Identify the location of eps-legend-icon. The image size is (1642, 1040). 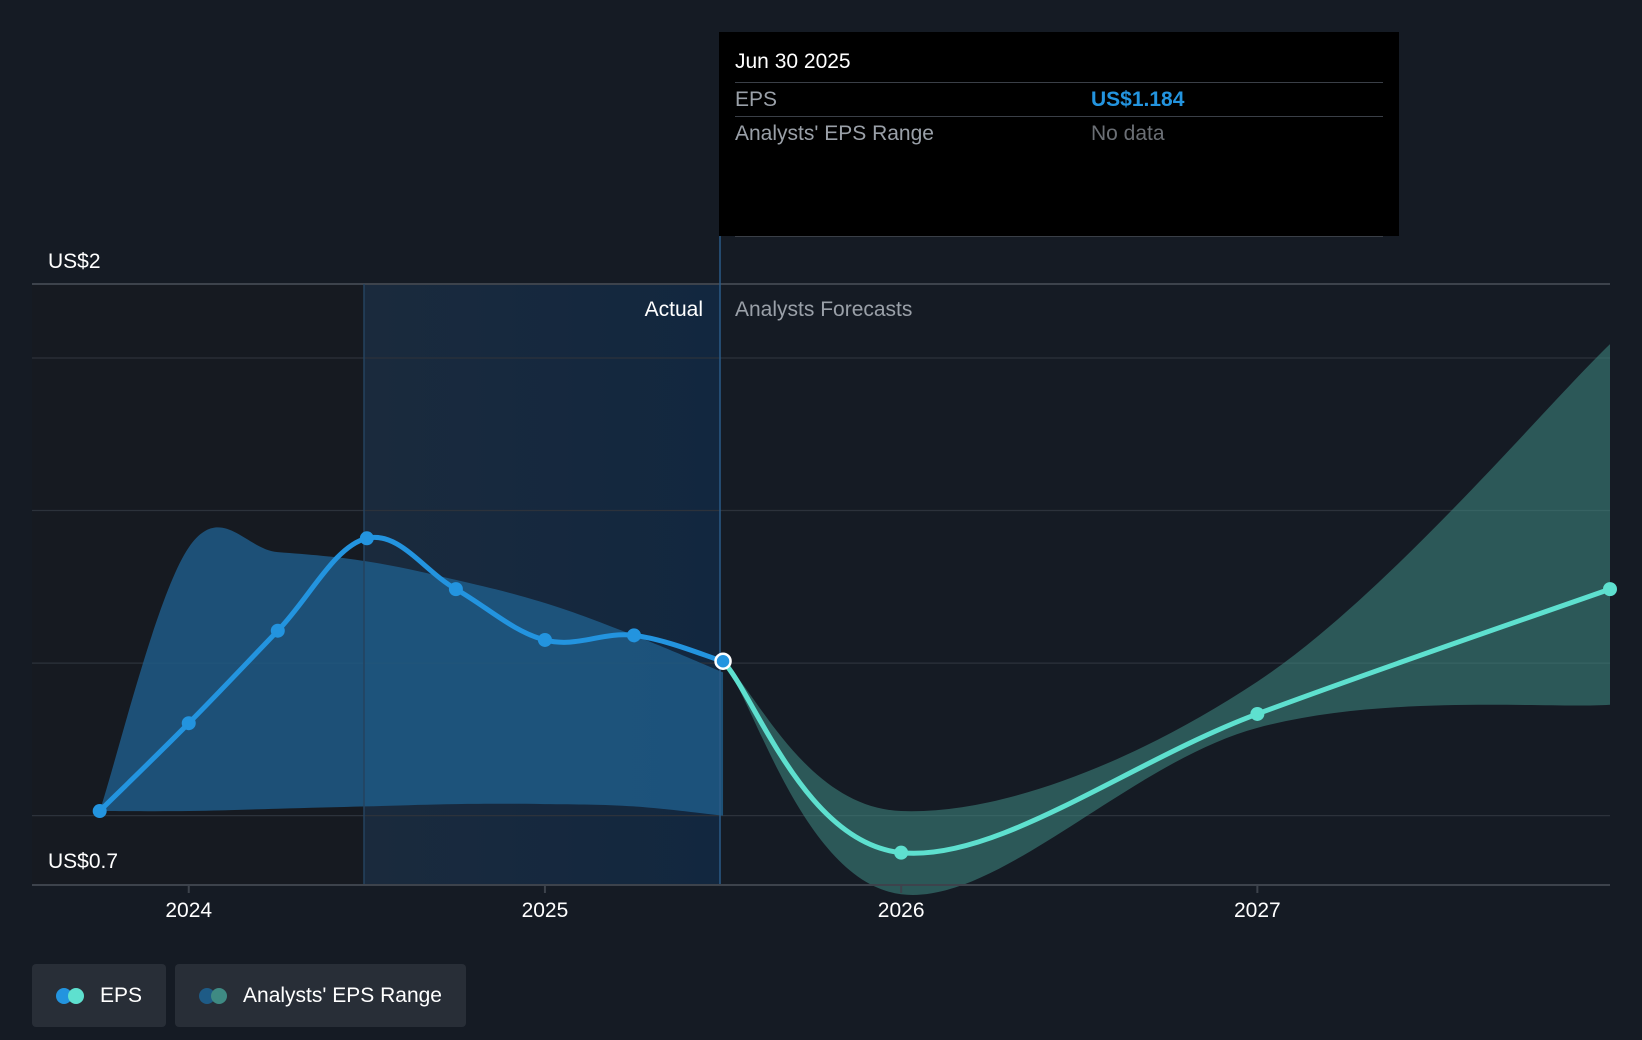
(71, 995).